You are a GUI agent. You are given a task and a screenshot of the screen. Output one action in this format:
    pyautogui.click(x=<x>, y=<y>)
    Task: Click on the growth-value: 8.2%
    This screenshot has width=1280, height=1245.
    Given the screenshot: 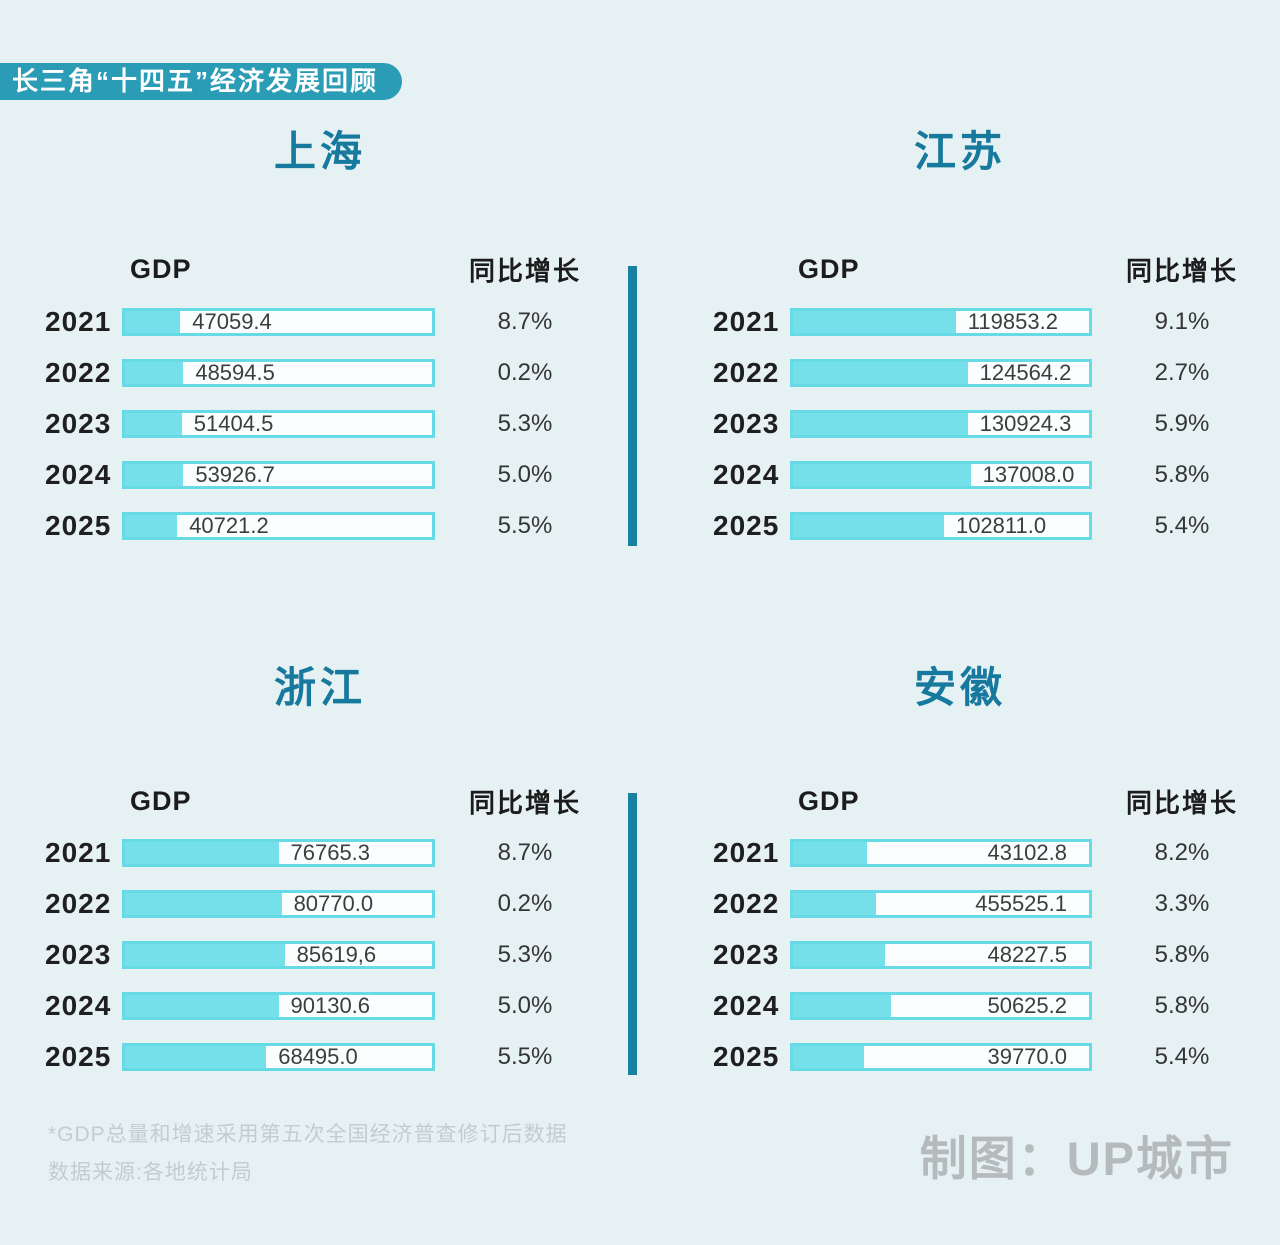 What is the action you would take?
    pyautogui.click(x=1182, y=852)
    